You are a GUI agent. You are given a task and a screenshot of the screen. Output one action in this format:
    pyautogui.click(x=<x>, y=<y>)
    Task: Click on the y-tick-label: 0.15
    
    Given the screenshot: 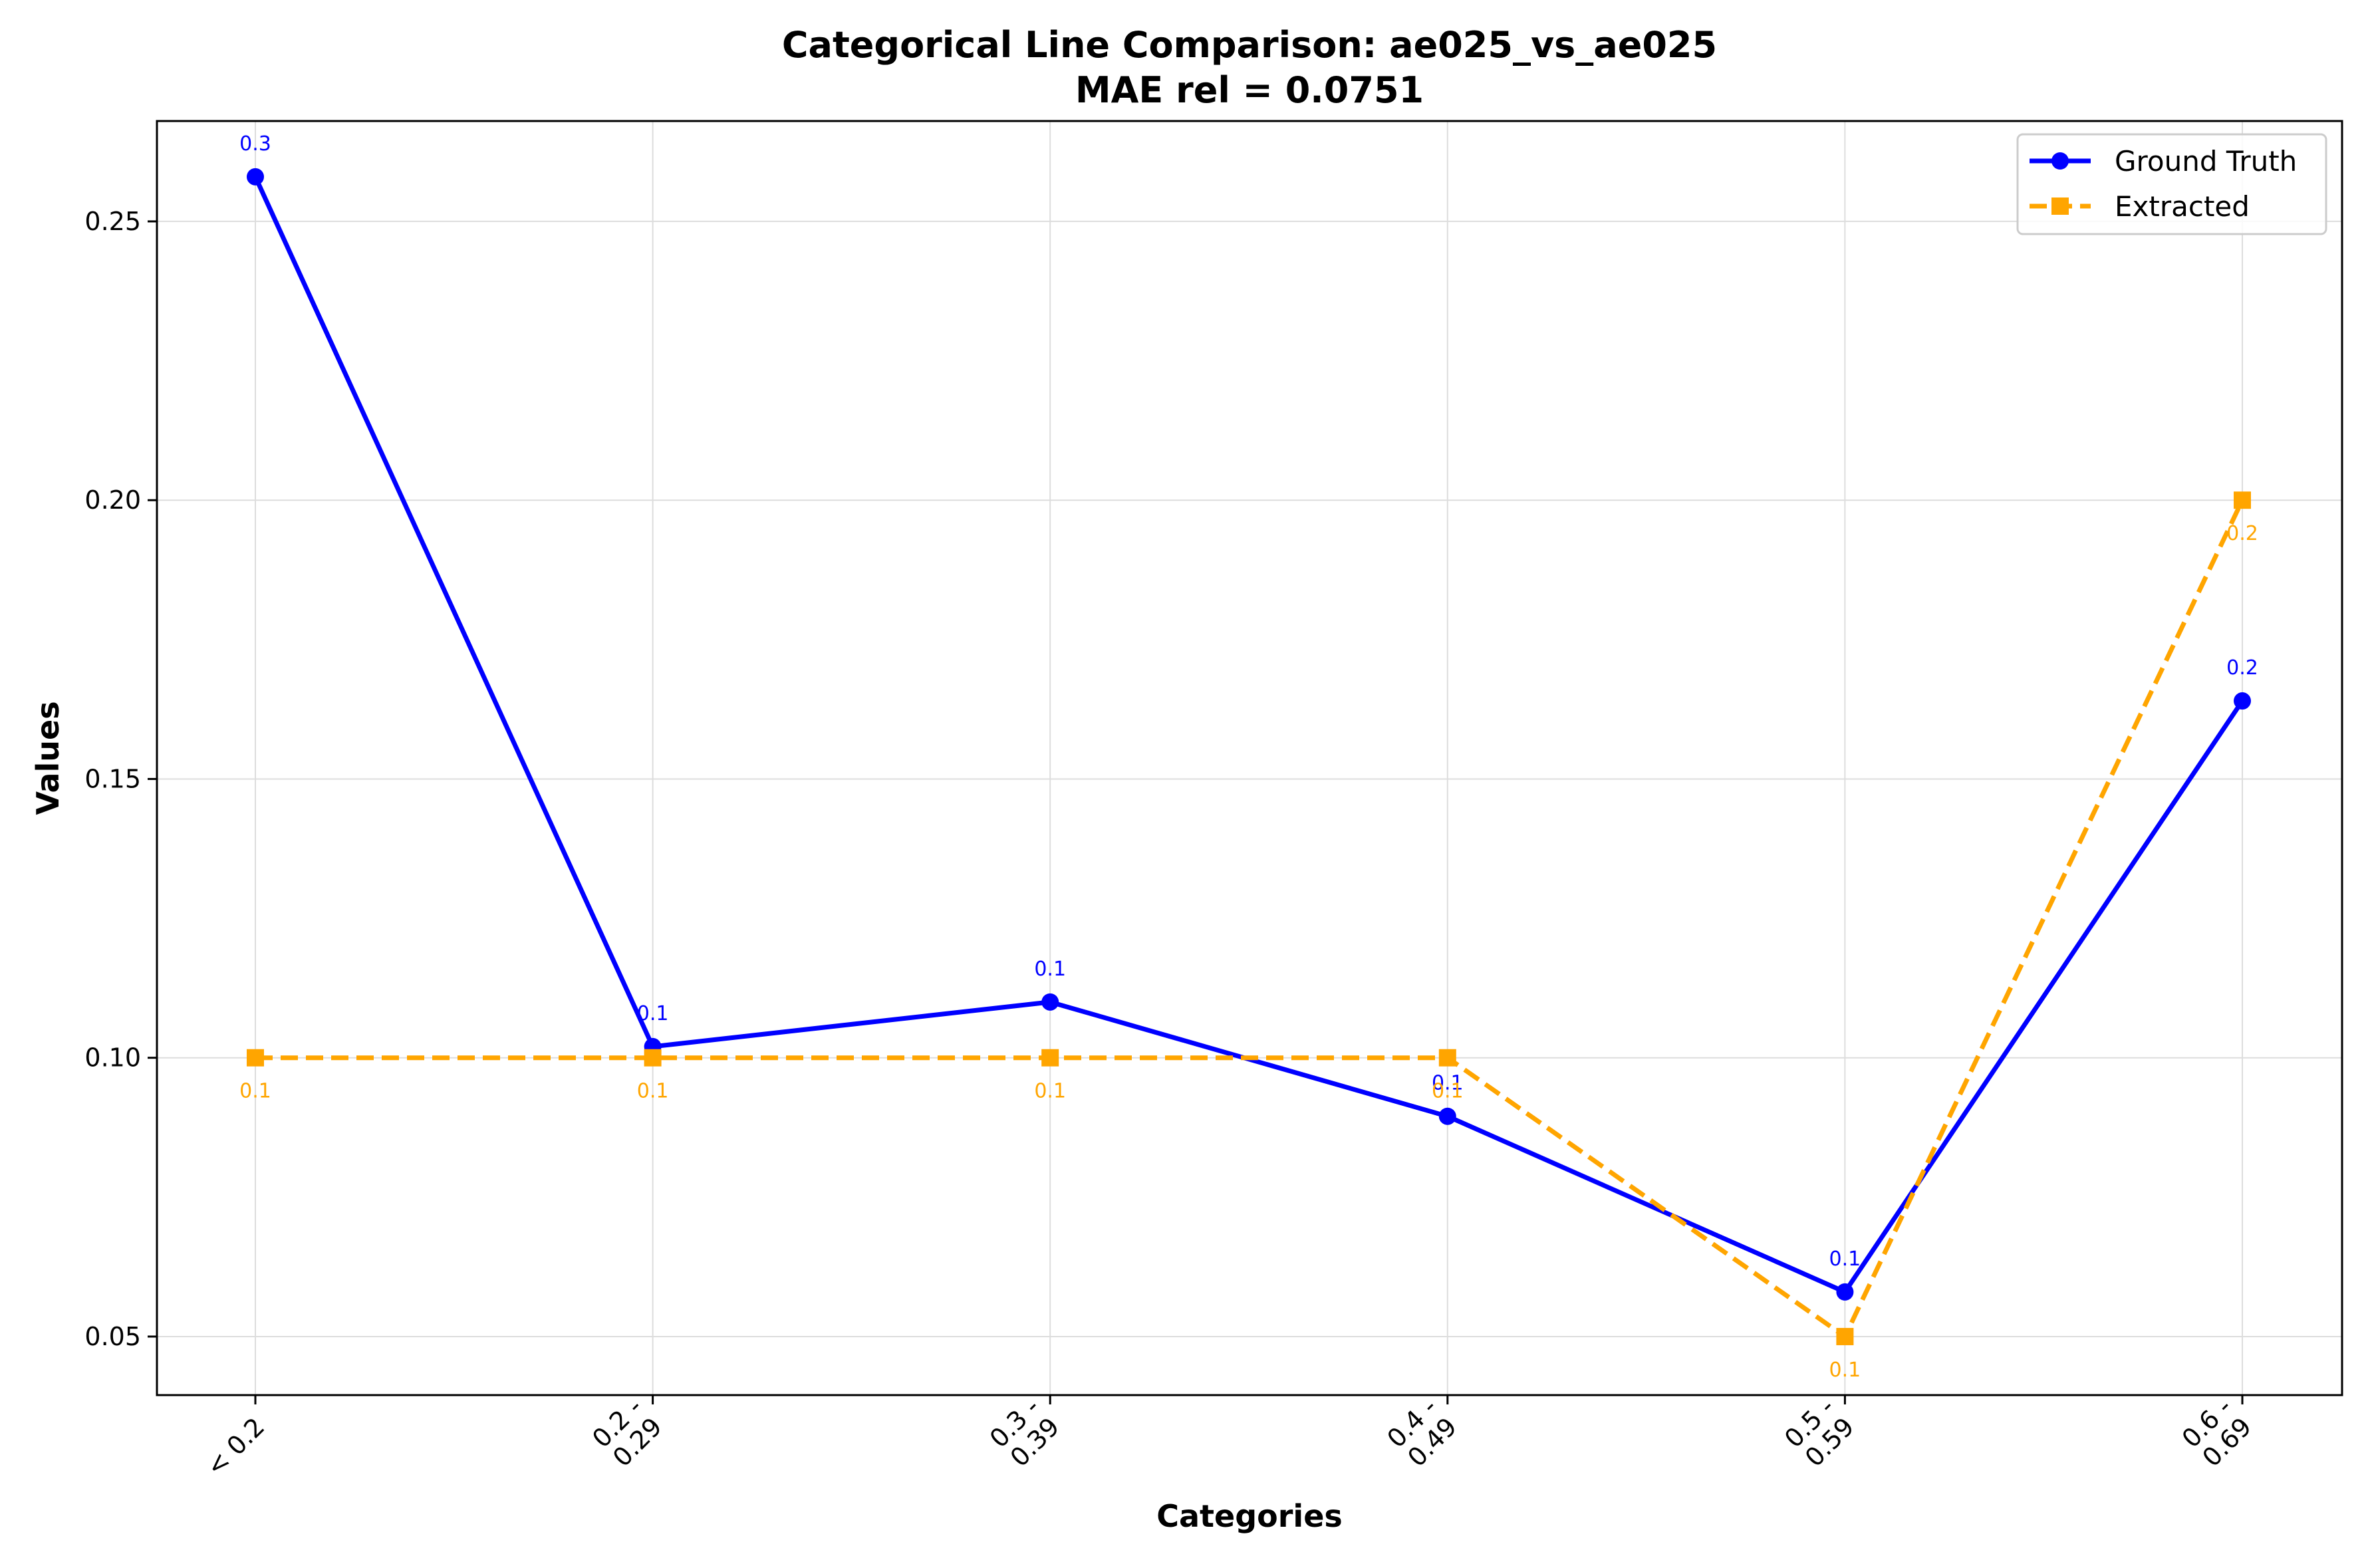 What is the action you would take?
    pyautogui.click(x=112, y=778)
    